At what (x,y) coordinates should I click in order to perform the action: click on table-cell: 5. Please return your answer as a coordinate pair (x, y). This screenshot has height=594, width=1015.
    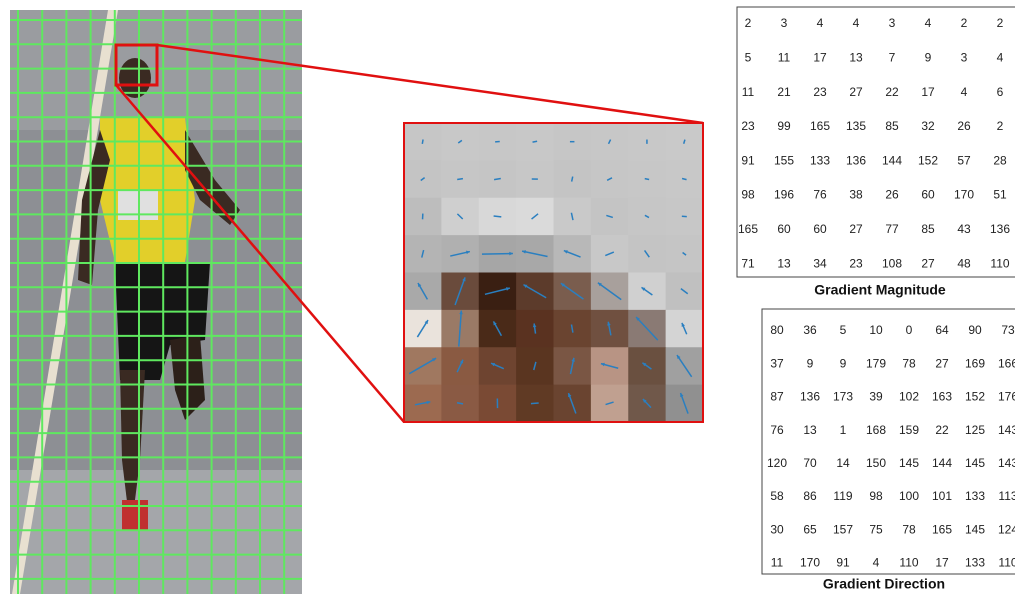
    Looking at the image, I should click on (748, 57).